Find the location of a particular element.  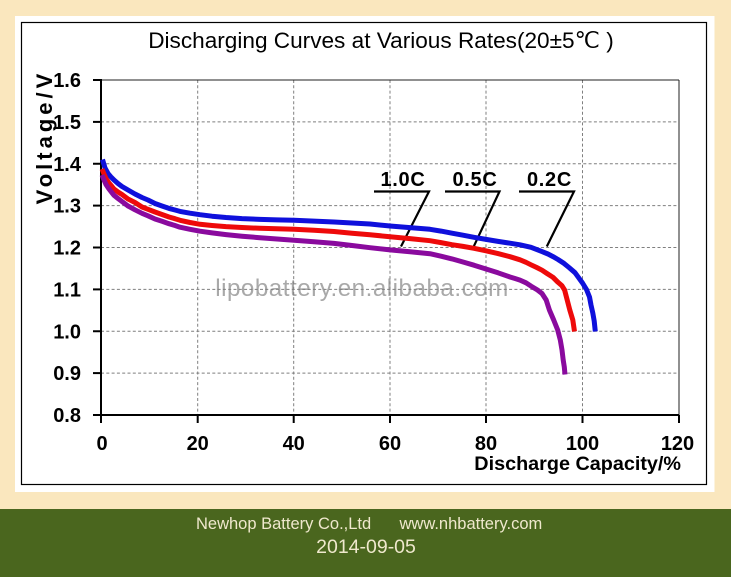

svg-text: 1.4 is located at coordinates (67, 165).